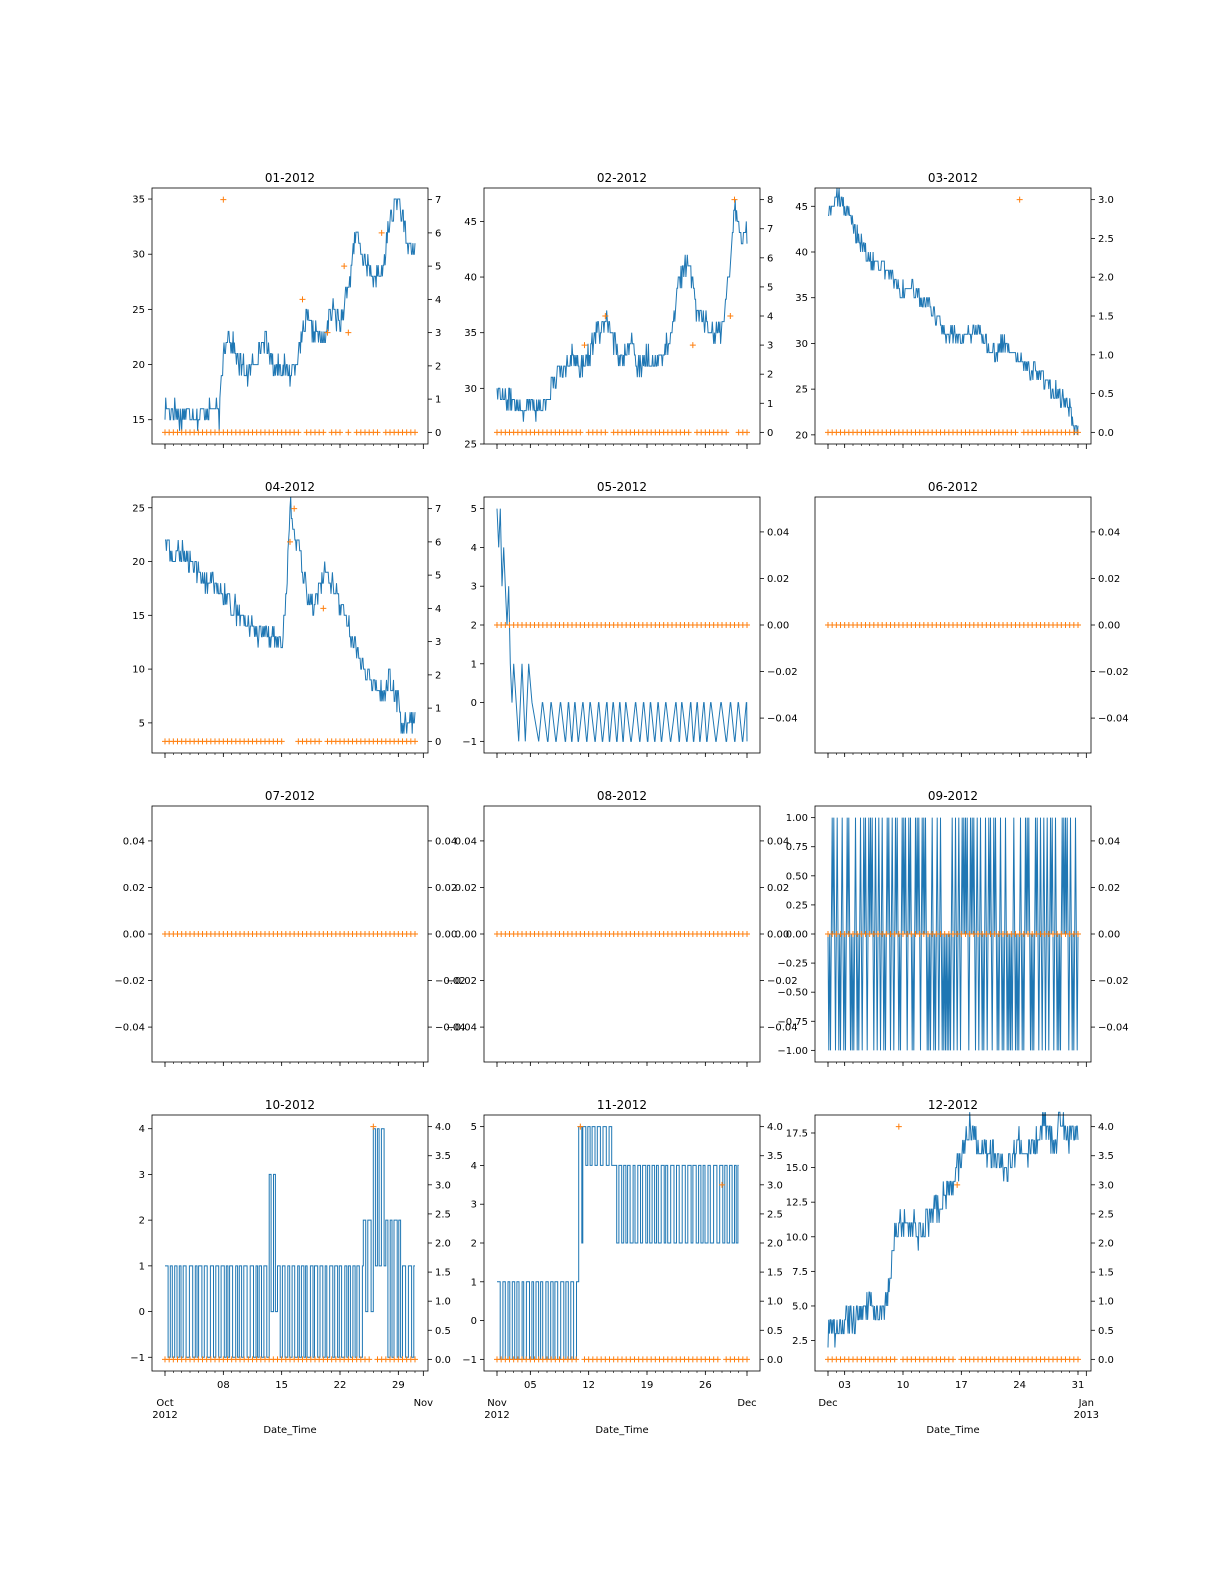 This screenshot has width=1224, height=1584. Describe the element at coordinates (286, 619) in the screenshot. I see `subplot-04-2012: 04-2012 5 10 15 20 25 0 1 2 3 4 5 6 7` at that location.